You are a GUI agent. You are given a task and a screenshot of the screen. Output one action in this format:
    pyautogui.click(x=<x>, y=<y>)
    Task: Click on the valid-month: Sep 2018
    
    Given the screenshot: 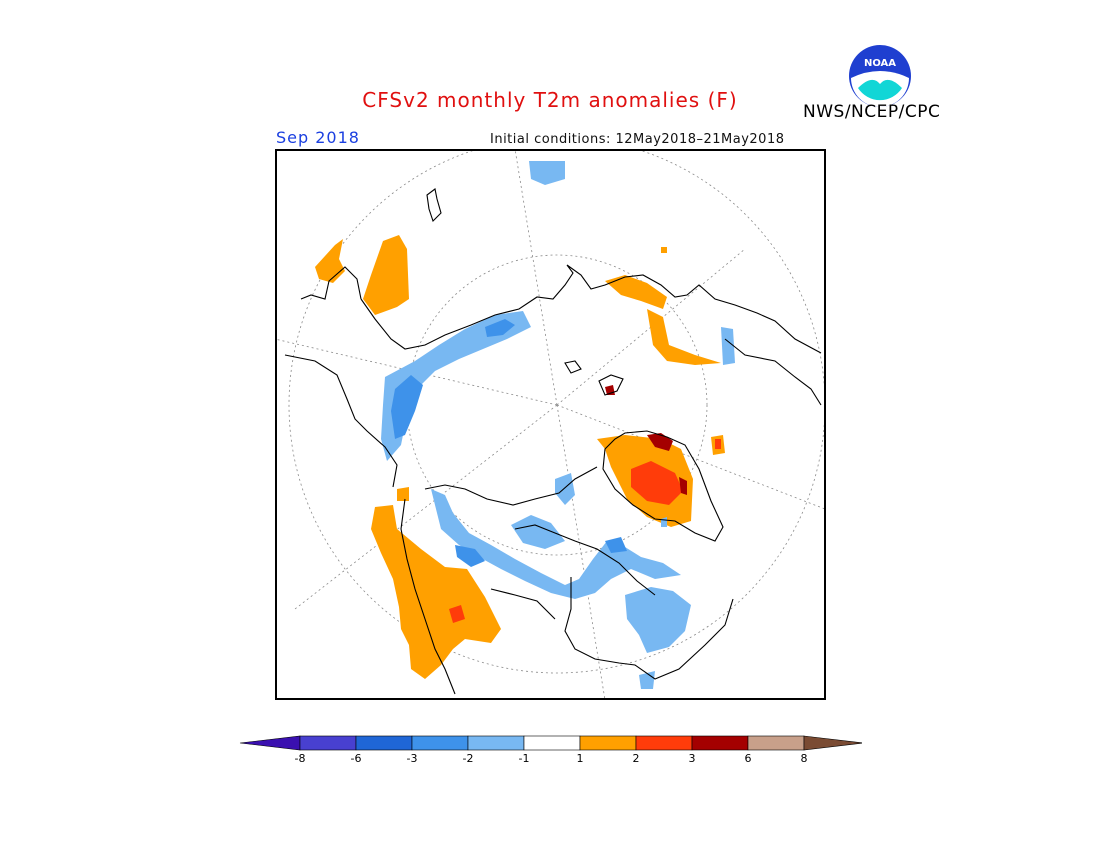 What is the action you would take?
    pyautogui.click(x=318, y=137)
    